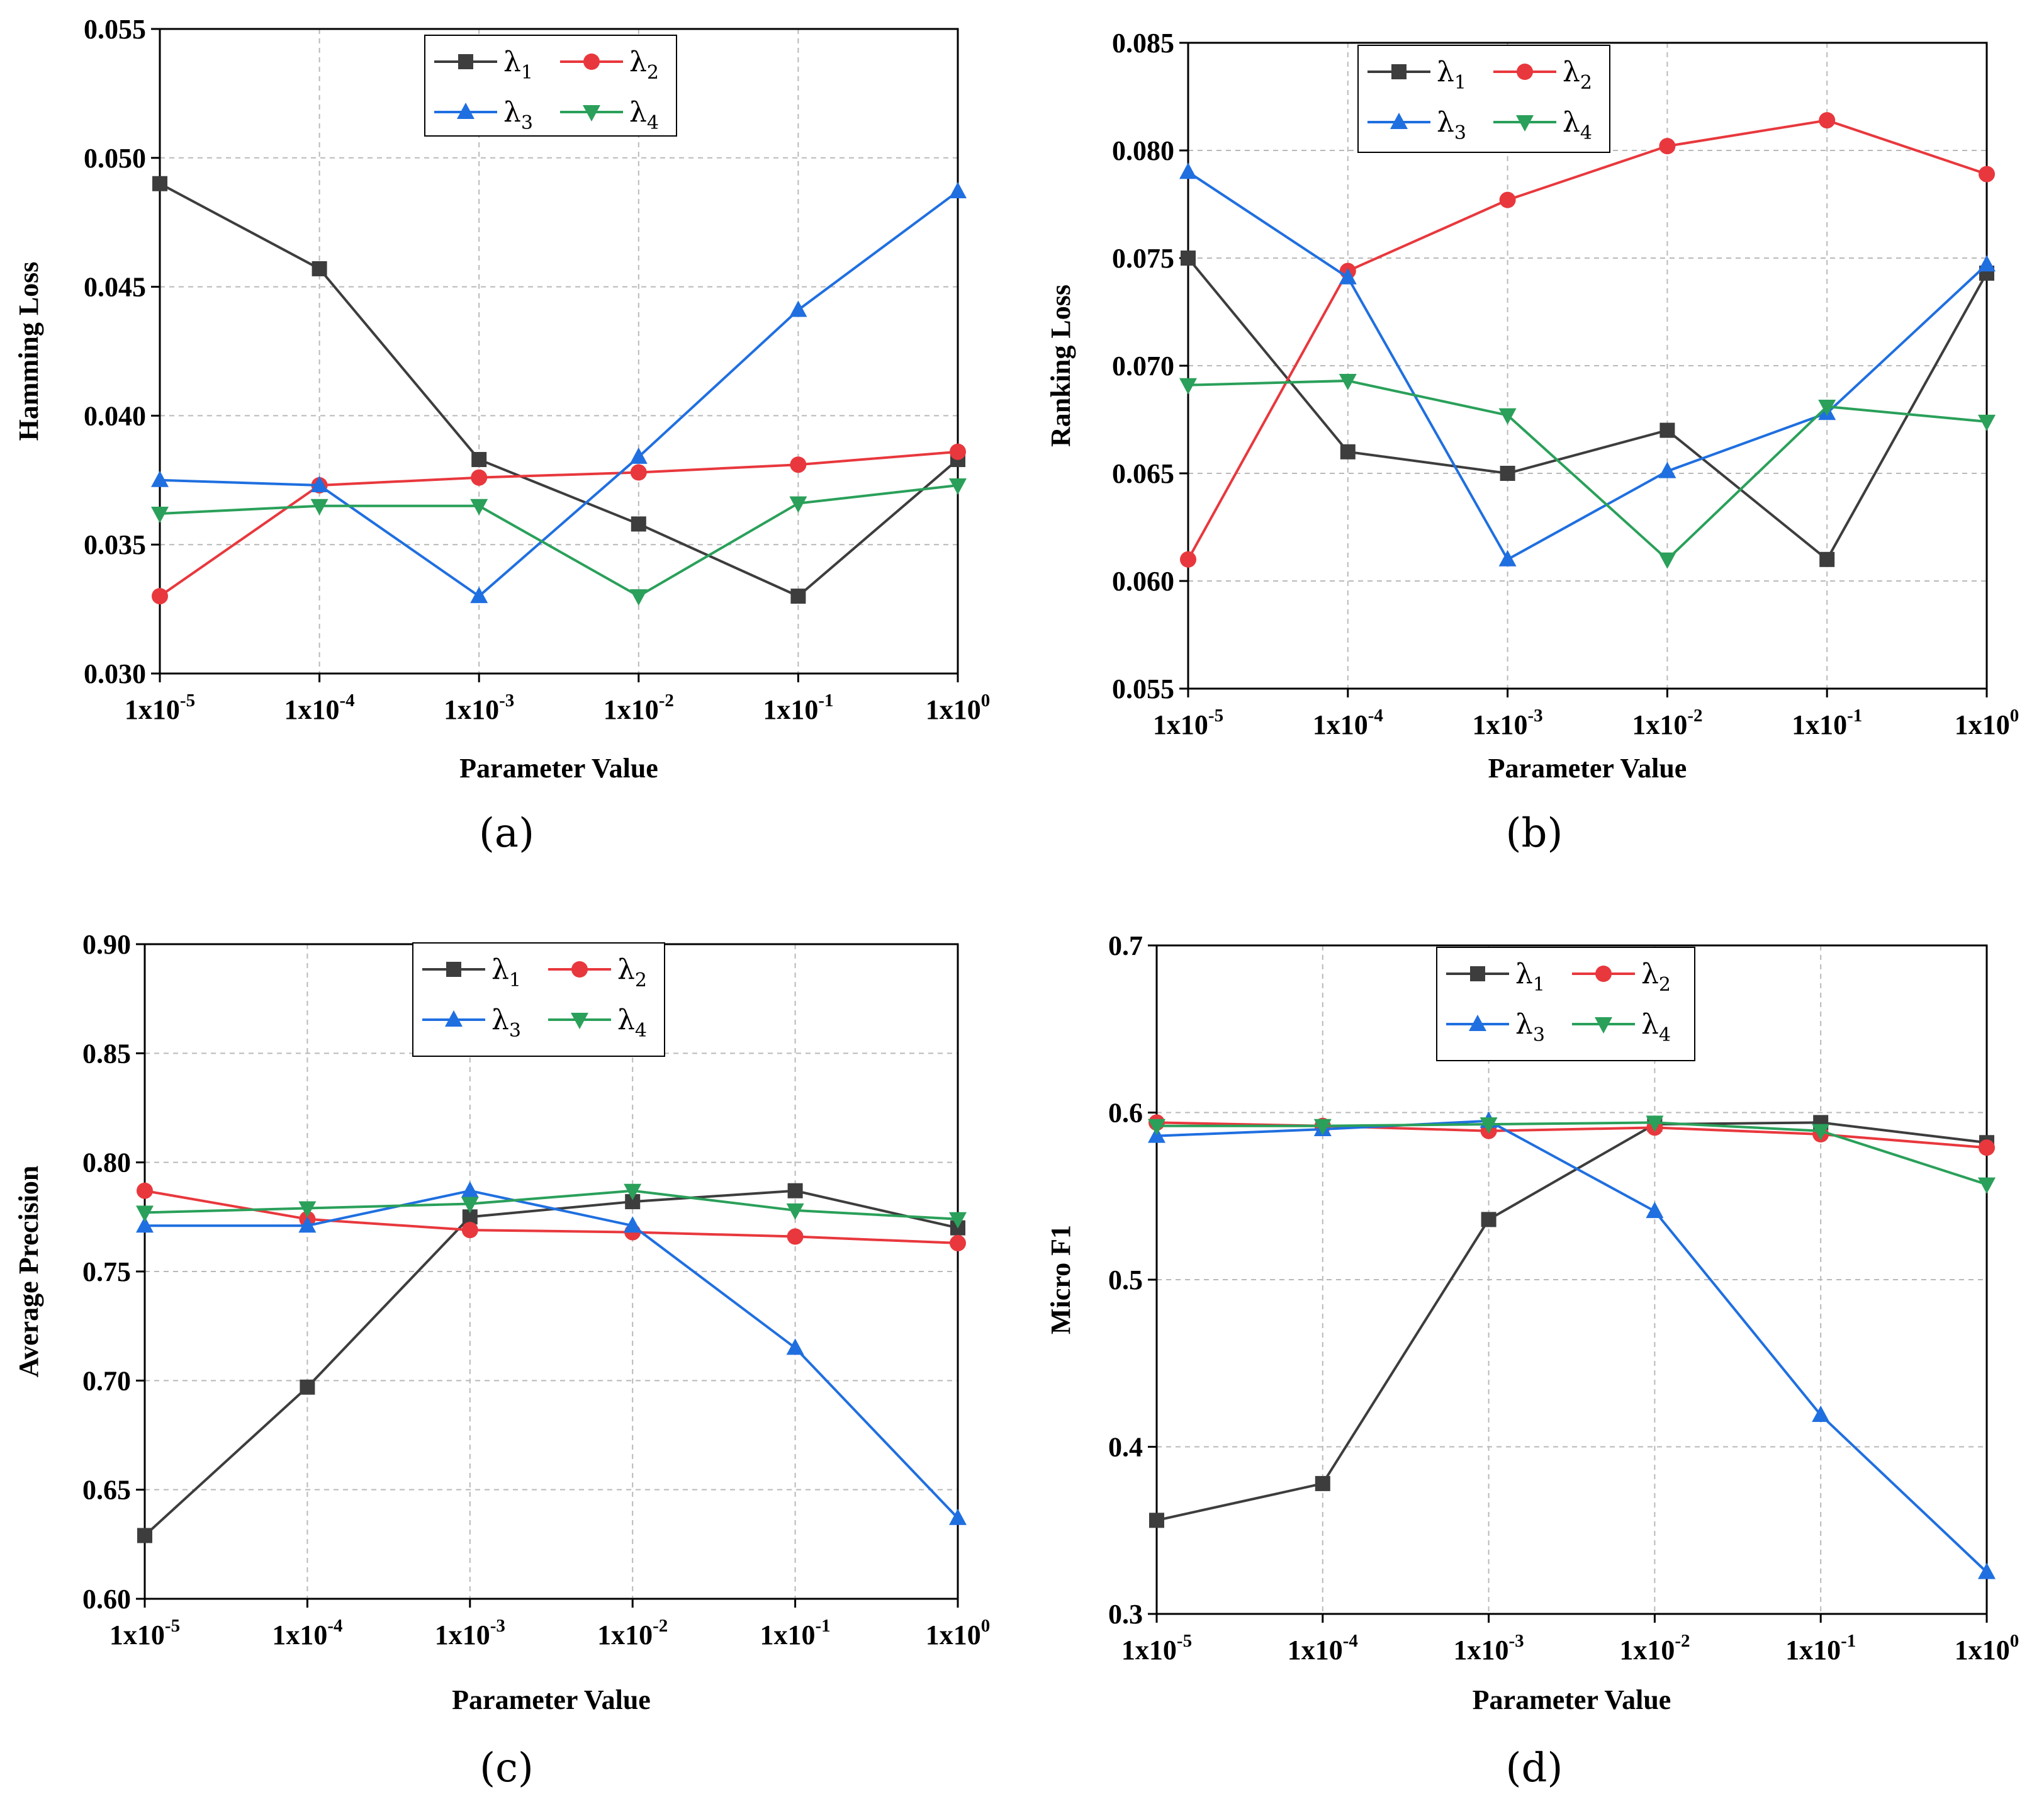 The width and height of the screenshot is (2044, 1804). Describe the element at coordinates (515, 980) in the screenshot. I see `legend-subscript: 1` at that location.